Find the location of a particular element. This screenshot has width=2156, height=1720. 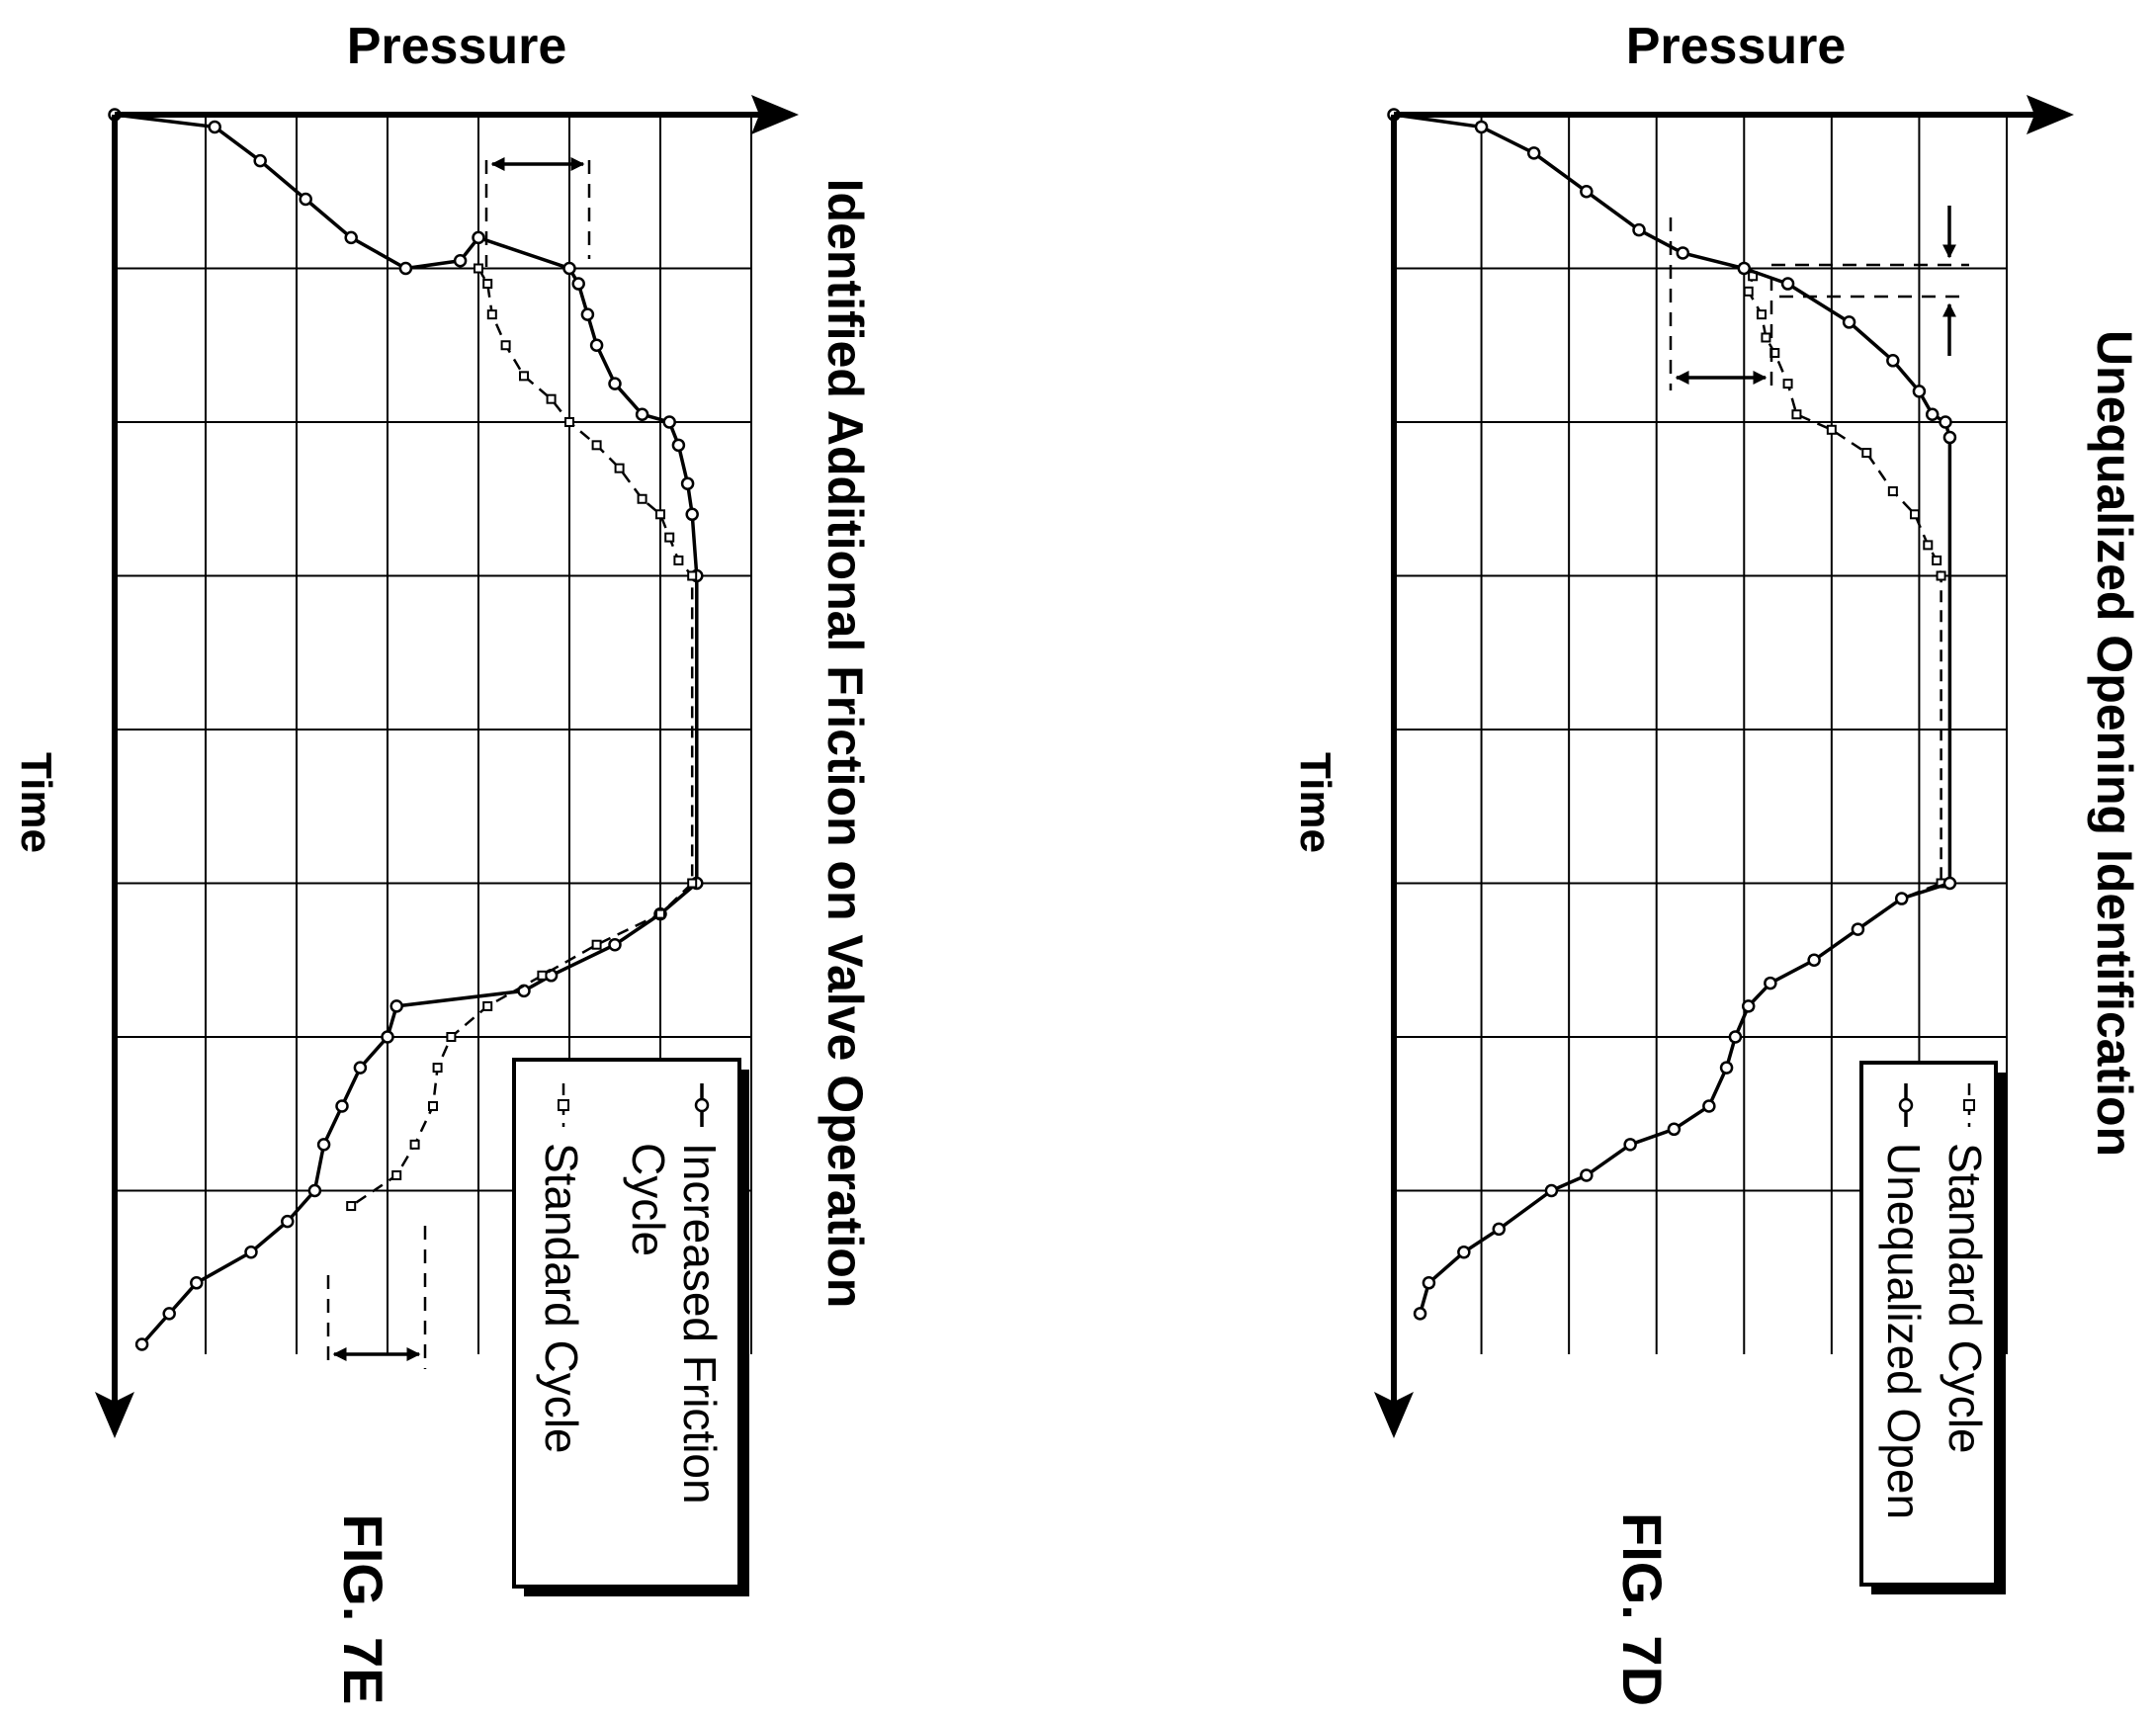

legend-entry-unequalized-open-7d: Unequalized Open is located at coordinates (1904, 1301).